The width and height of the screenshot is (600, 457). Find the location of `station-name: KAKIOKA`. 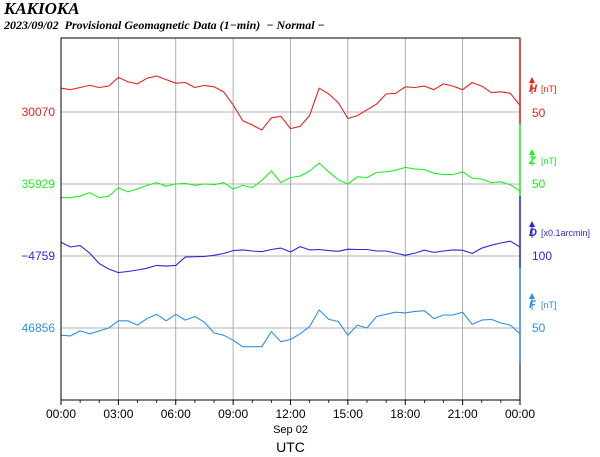

station-name: KAKIOKA is located at coordinates (42, 9).